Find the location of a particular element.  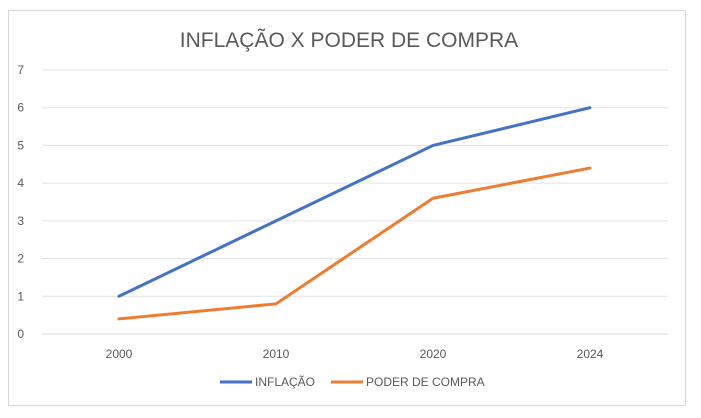

y-tick-label: 6 is located at coordinates (20, 108).